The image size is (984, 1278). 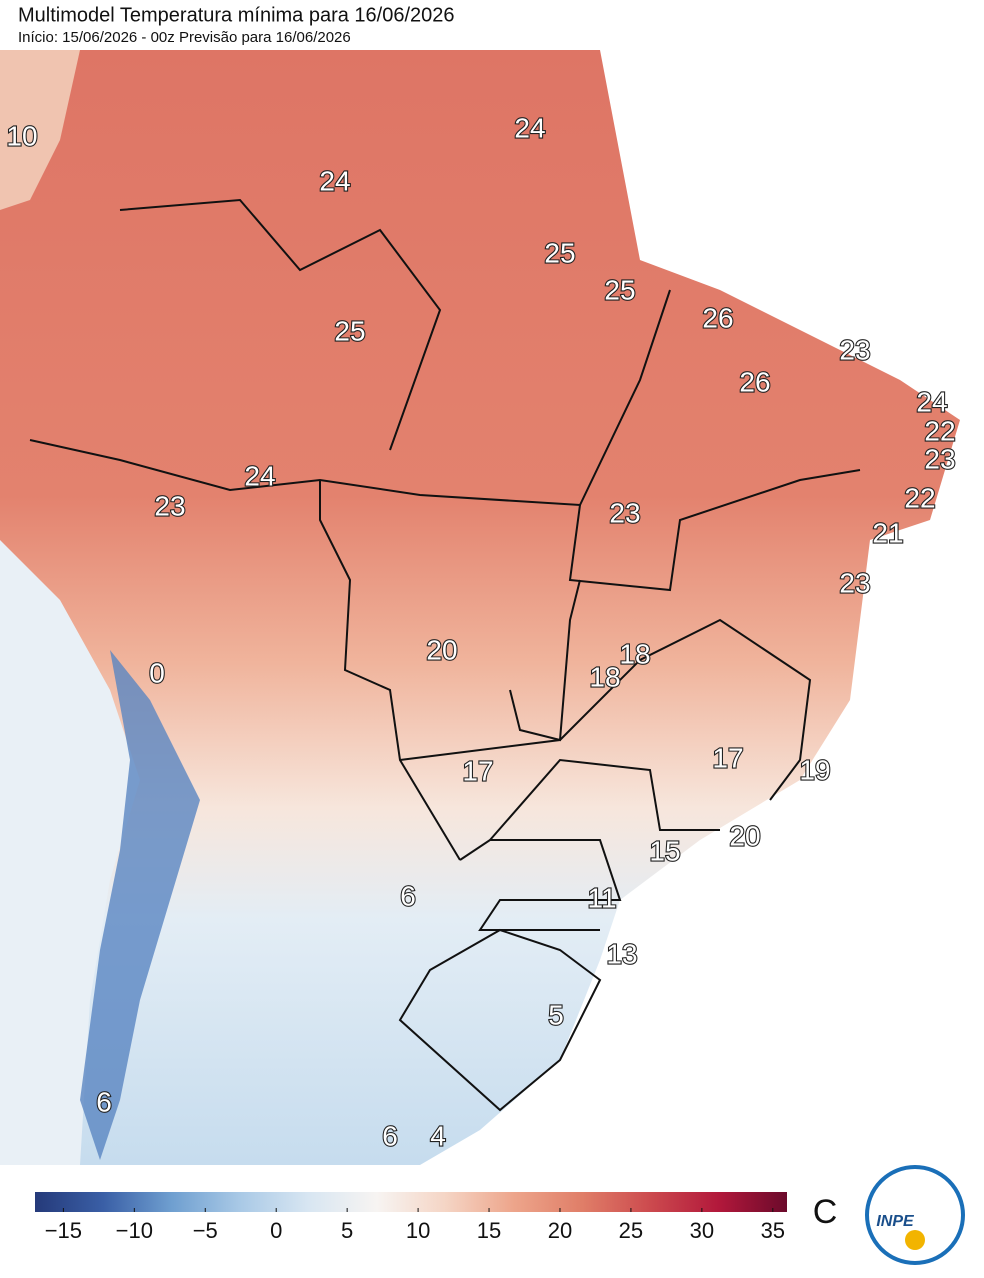 I want to click on colorbar-unit: C, so click(x=825, y=1212).